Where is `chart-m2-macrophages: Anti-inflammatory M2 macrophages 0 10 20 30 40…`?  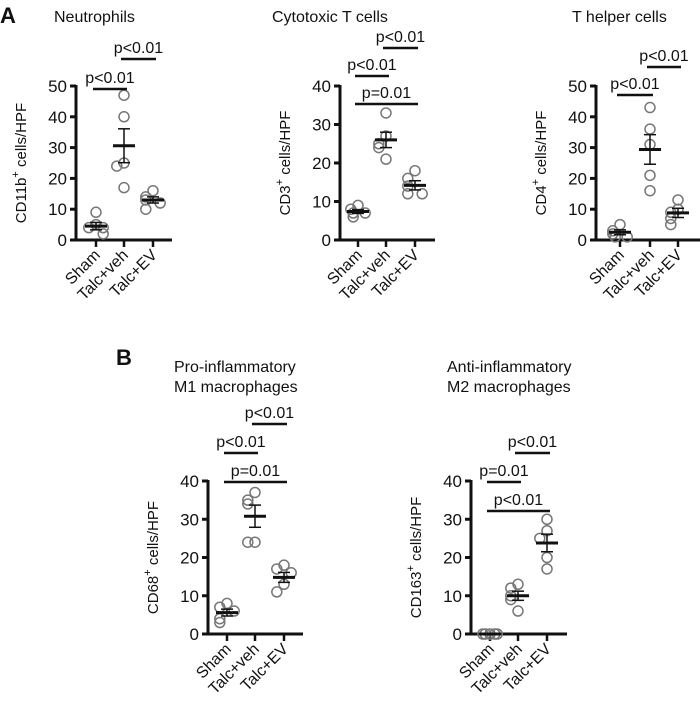
chart-m2-macrophages: Anti-inflammatory M2 macrophages 0 10 20 30 40… is located at coordinates (488, 528).